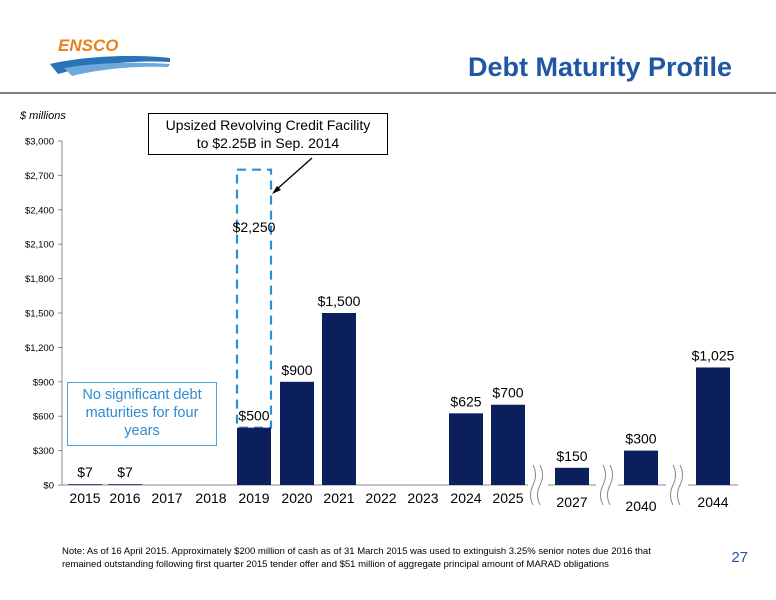 This screenshot has width=776, height=600. Describe the element at coordinates (124, 498) in the screenshot. I see `x-tick-label: 2016` at that location.